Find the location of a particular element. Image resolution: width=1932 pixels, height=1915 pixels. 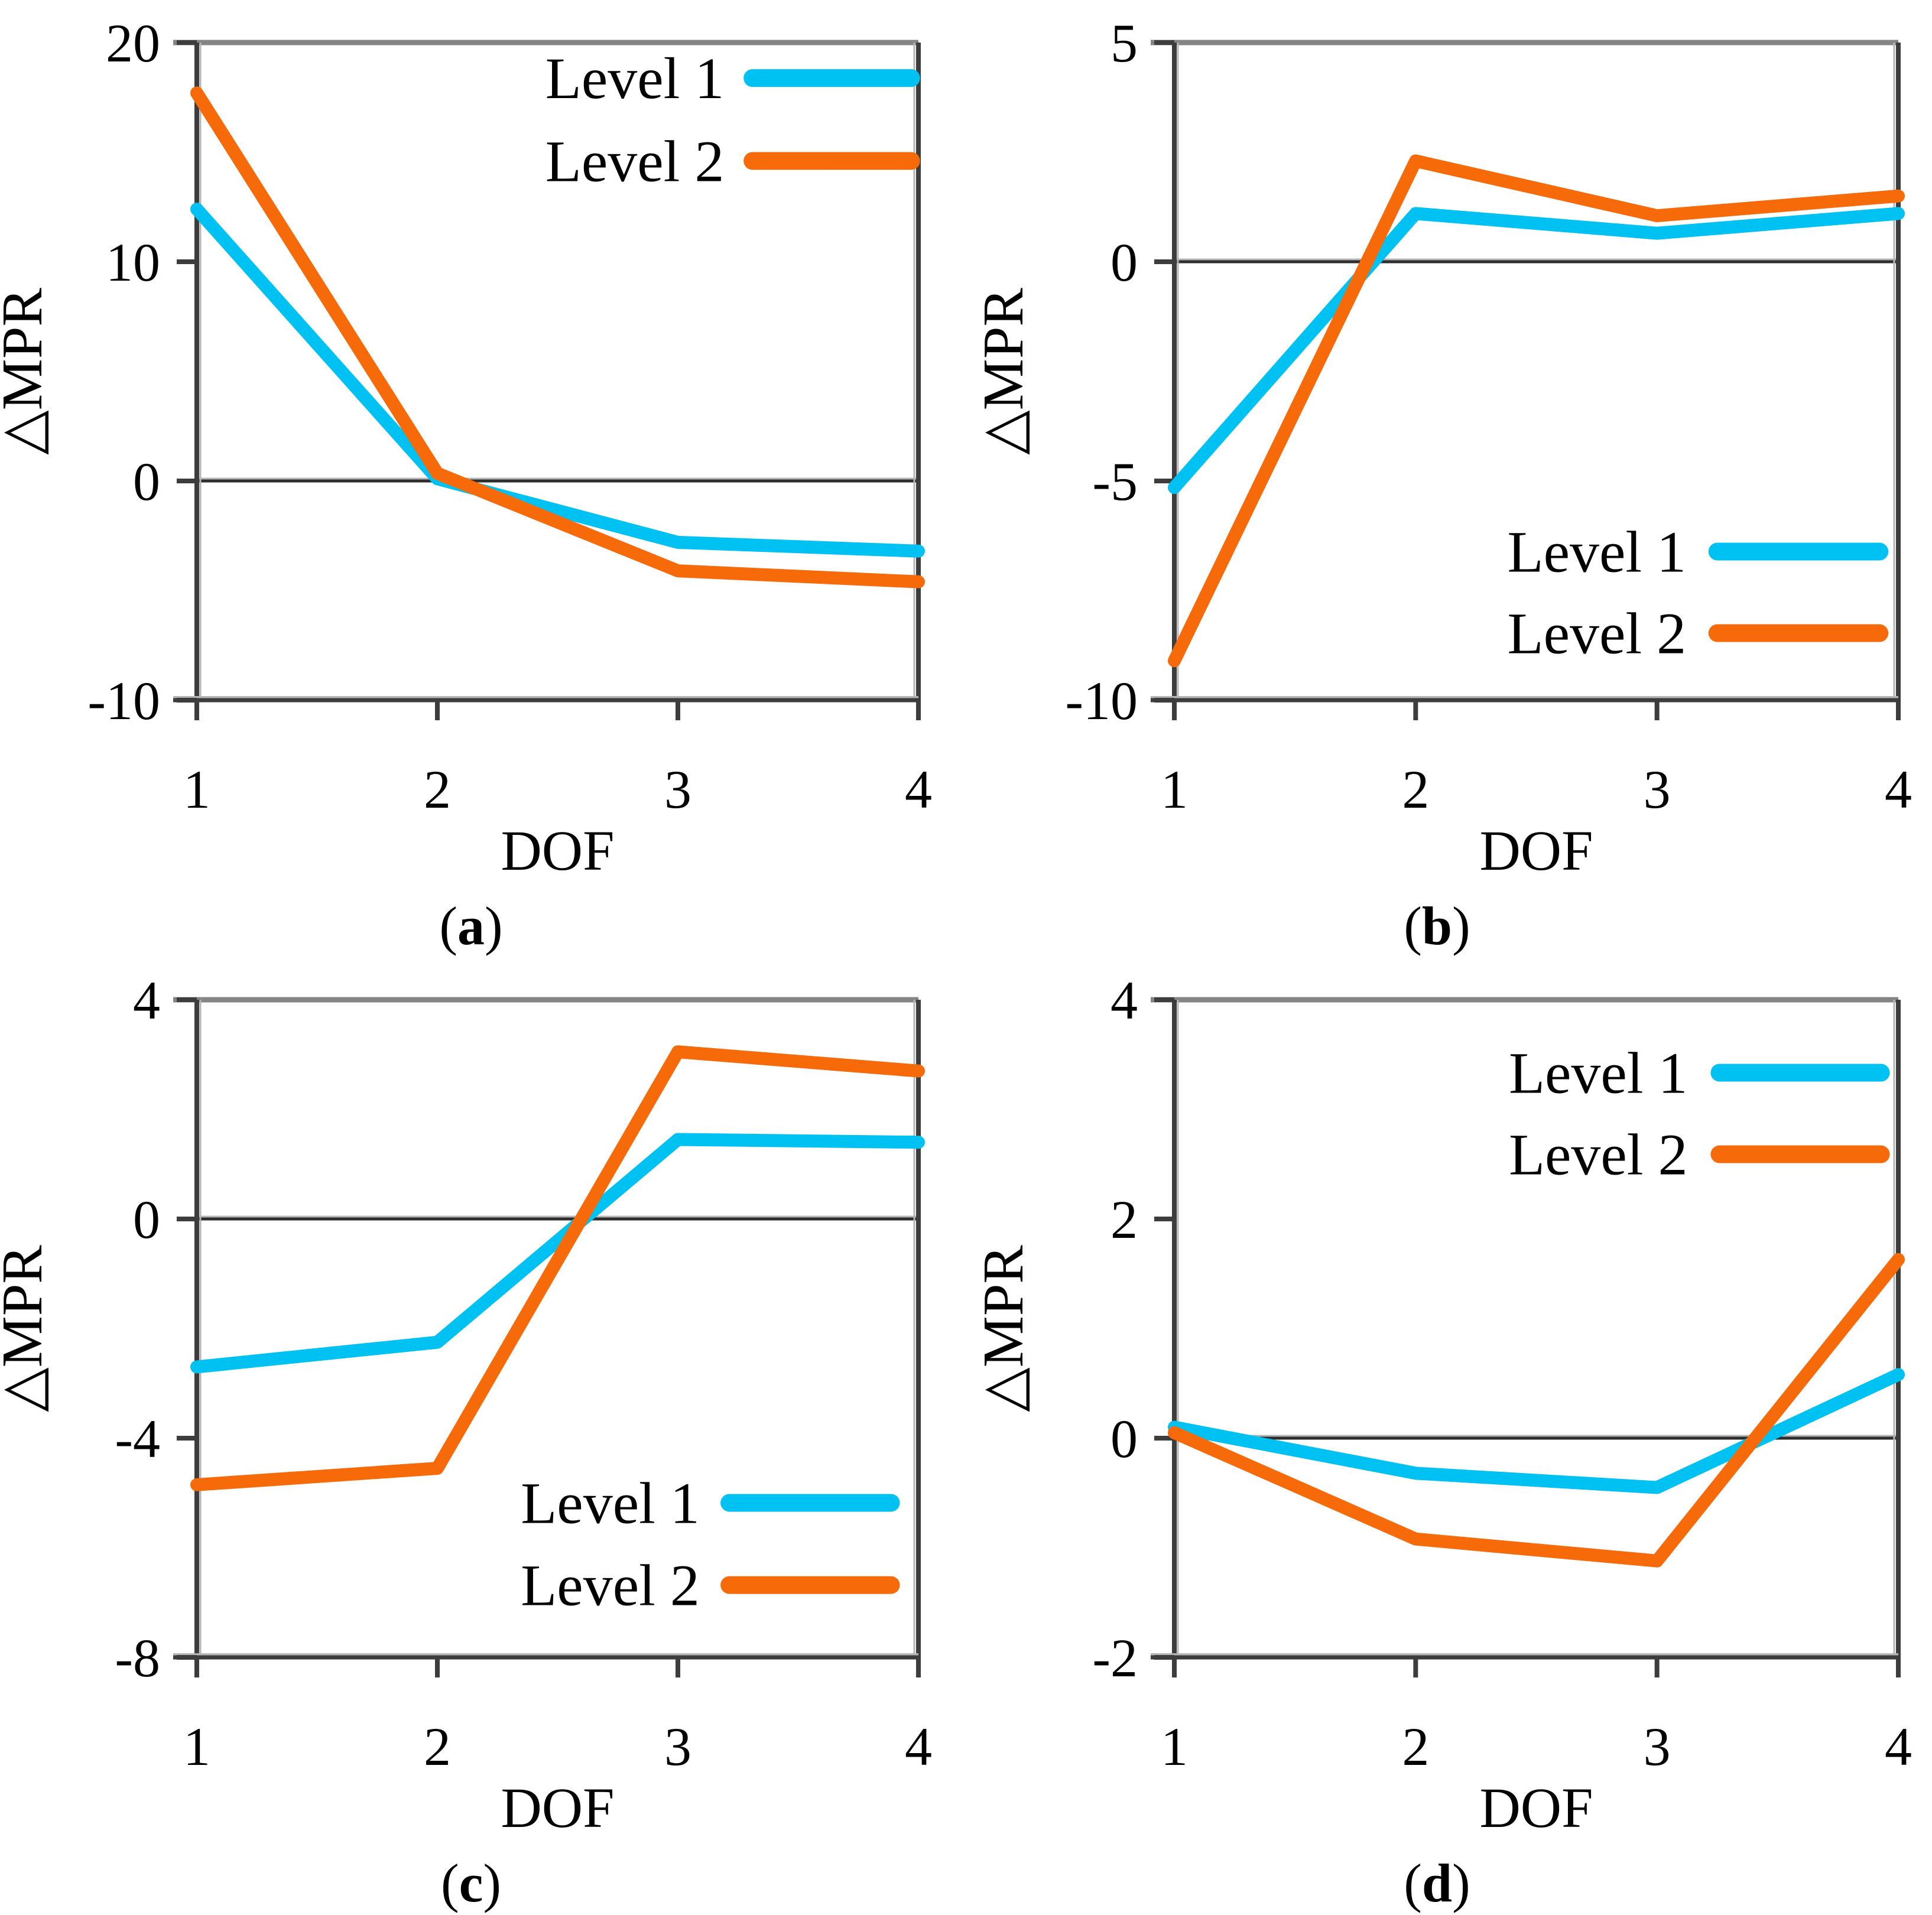

y-tick-label: -5 is located at coordinates (1115, 481).